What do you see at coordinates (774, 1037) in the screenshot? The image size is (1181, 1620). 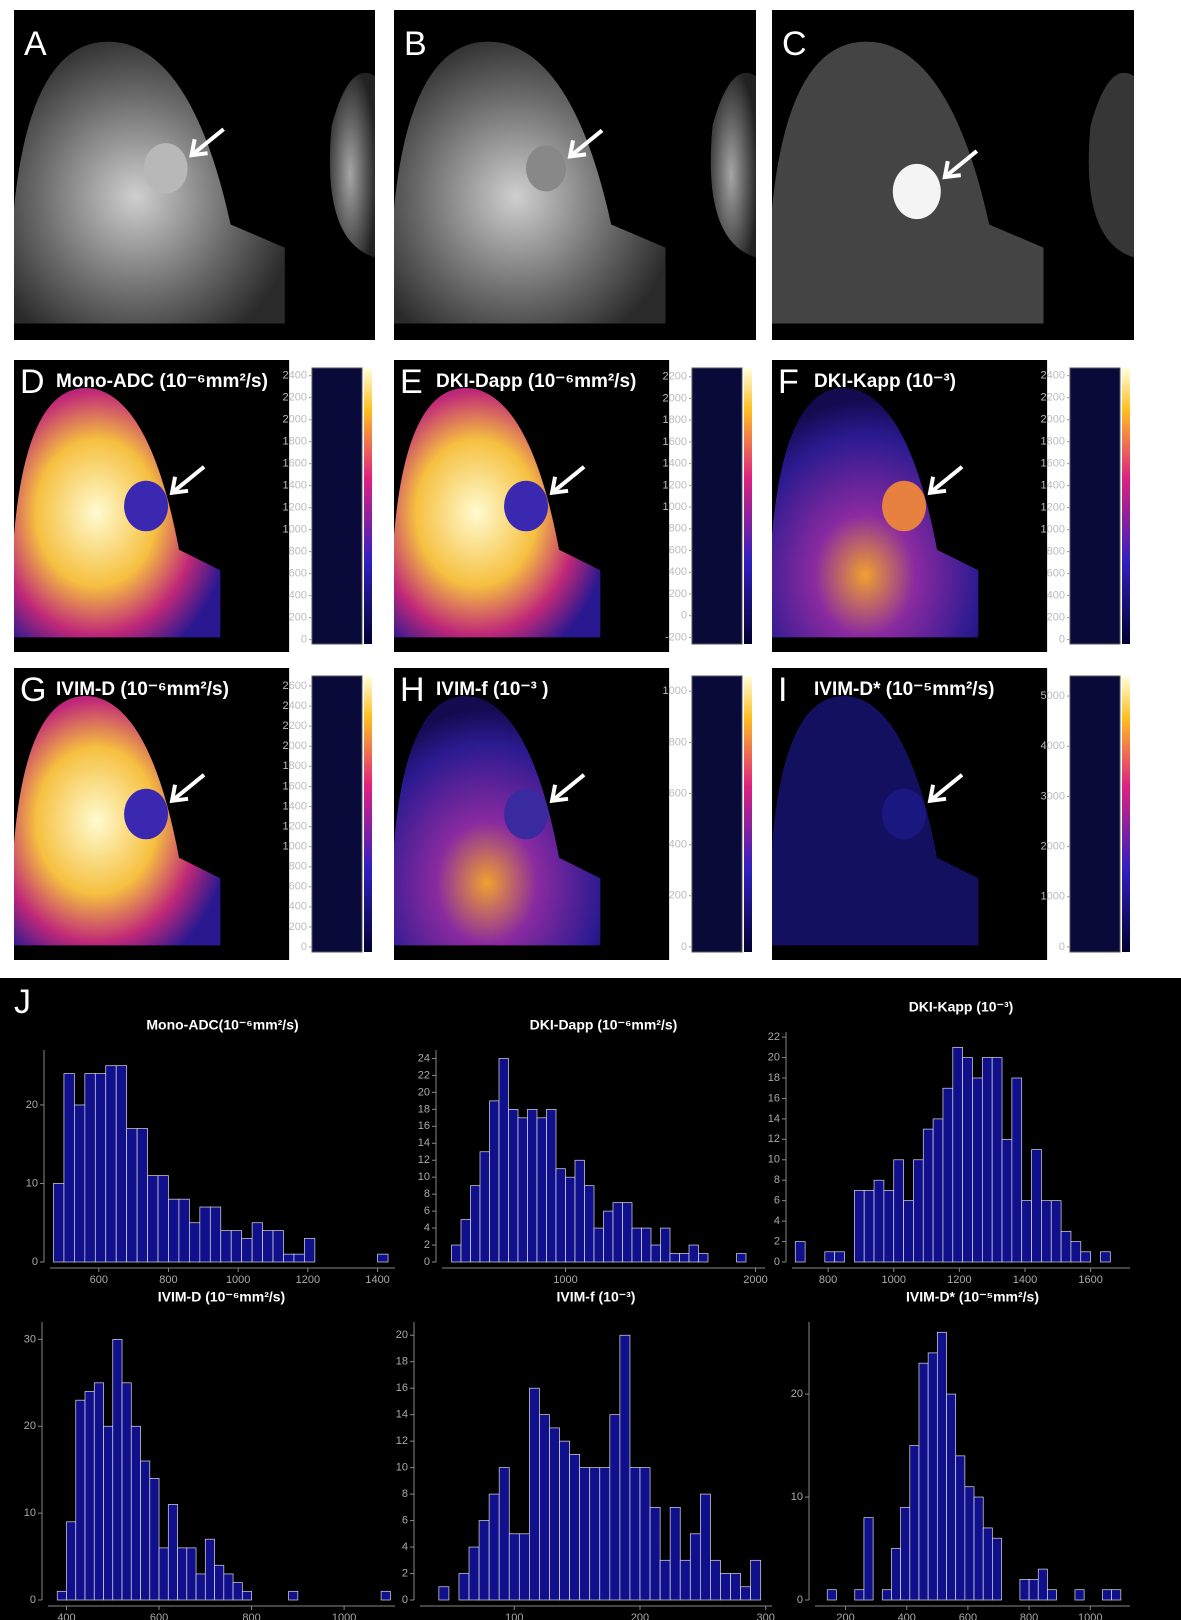 I see `y-tick-label: 22` at bounding box center [774, 1037].